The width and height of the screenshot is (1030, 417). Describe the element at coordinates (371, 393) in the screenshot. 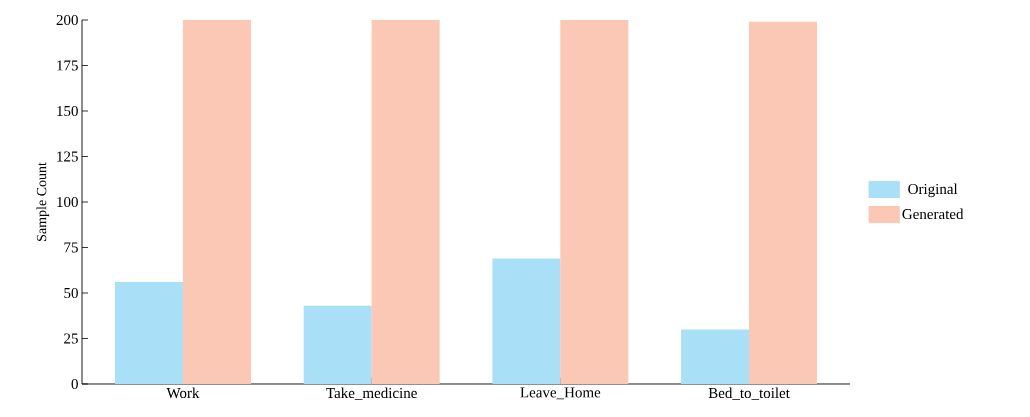

I see `x-tick-label: Take_medicine` at that location.